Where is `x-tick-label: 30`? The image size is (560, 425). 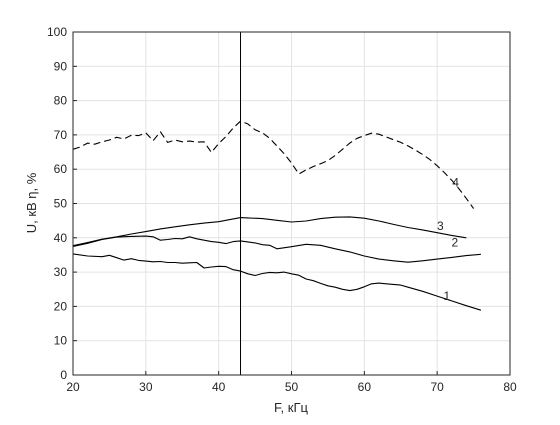
x-tick-label: 30 is located at coordinates (146, 387).